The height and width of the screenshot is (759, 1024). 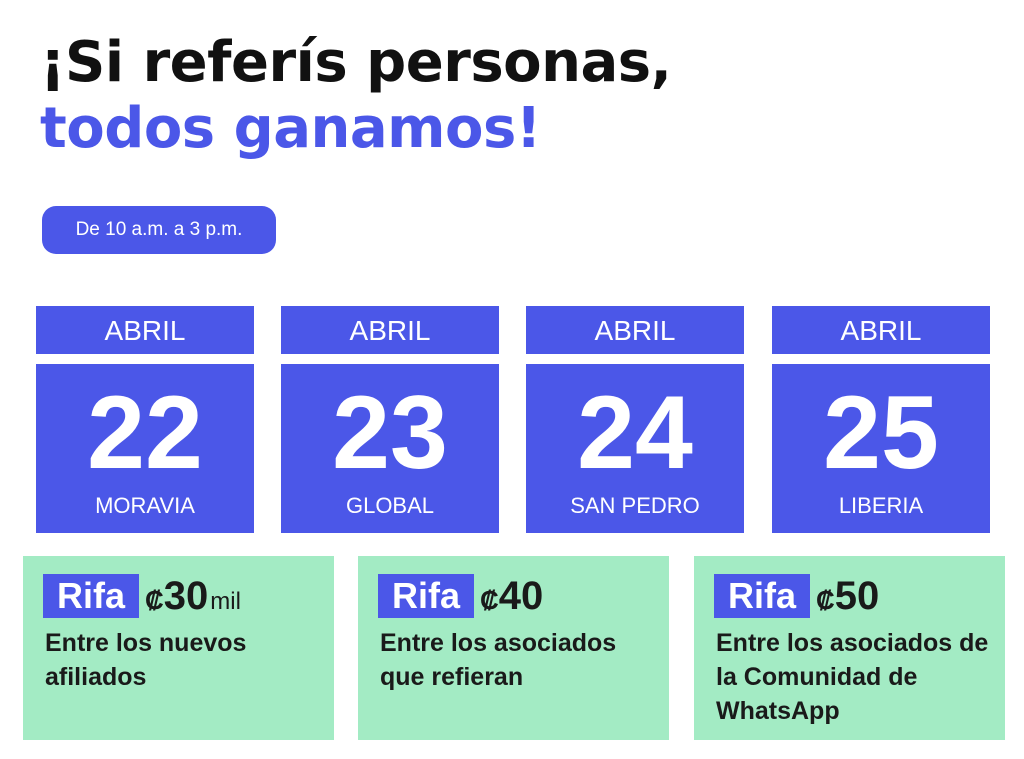 I want to click on headline-line-1: ¡Si referís personas,, so click(x=356, y=62).